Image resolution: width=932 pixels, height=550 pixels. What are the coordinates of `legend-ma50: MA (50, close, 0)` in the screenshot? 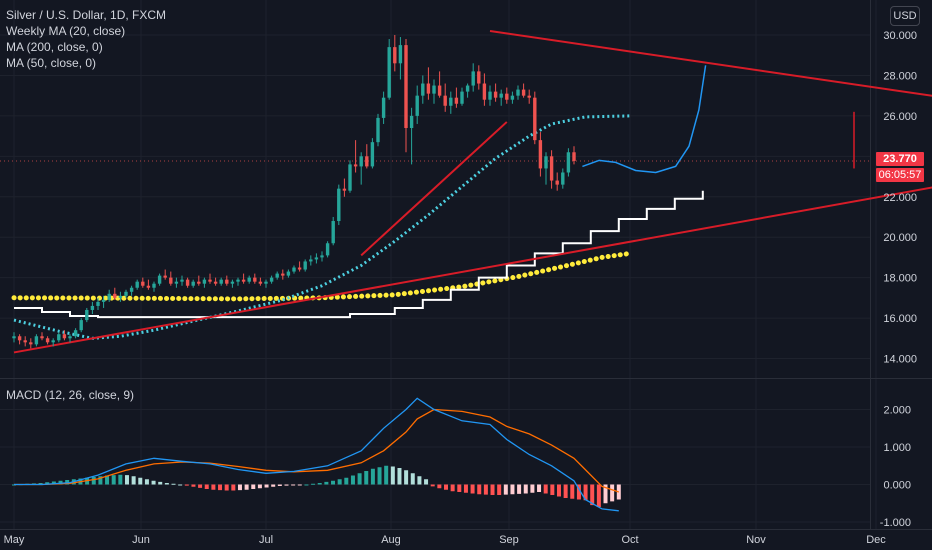 It's located at (51, 63).